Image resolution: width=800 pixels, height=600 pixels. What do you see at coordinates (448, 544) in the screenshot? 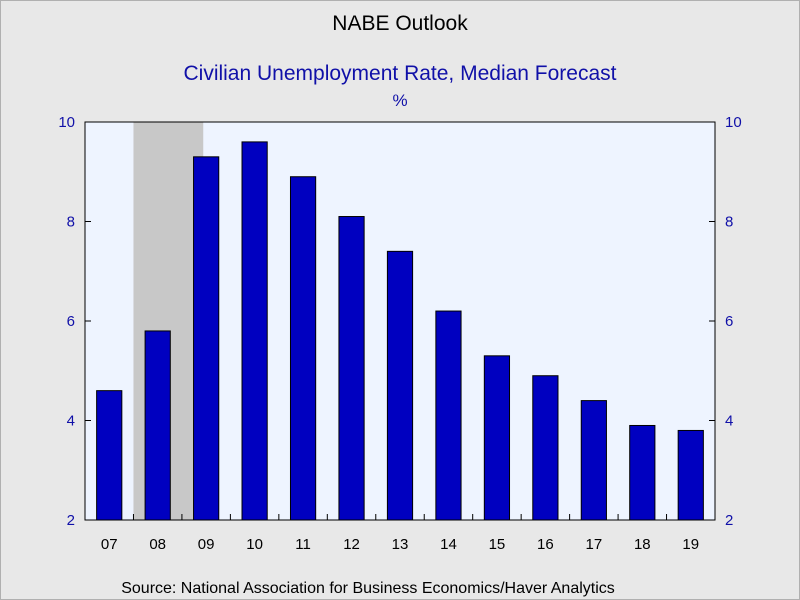
I see `x-tick-label-14: 14` at bounding box center [448, 544].